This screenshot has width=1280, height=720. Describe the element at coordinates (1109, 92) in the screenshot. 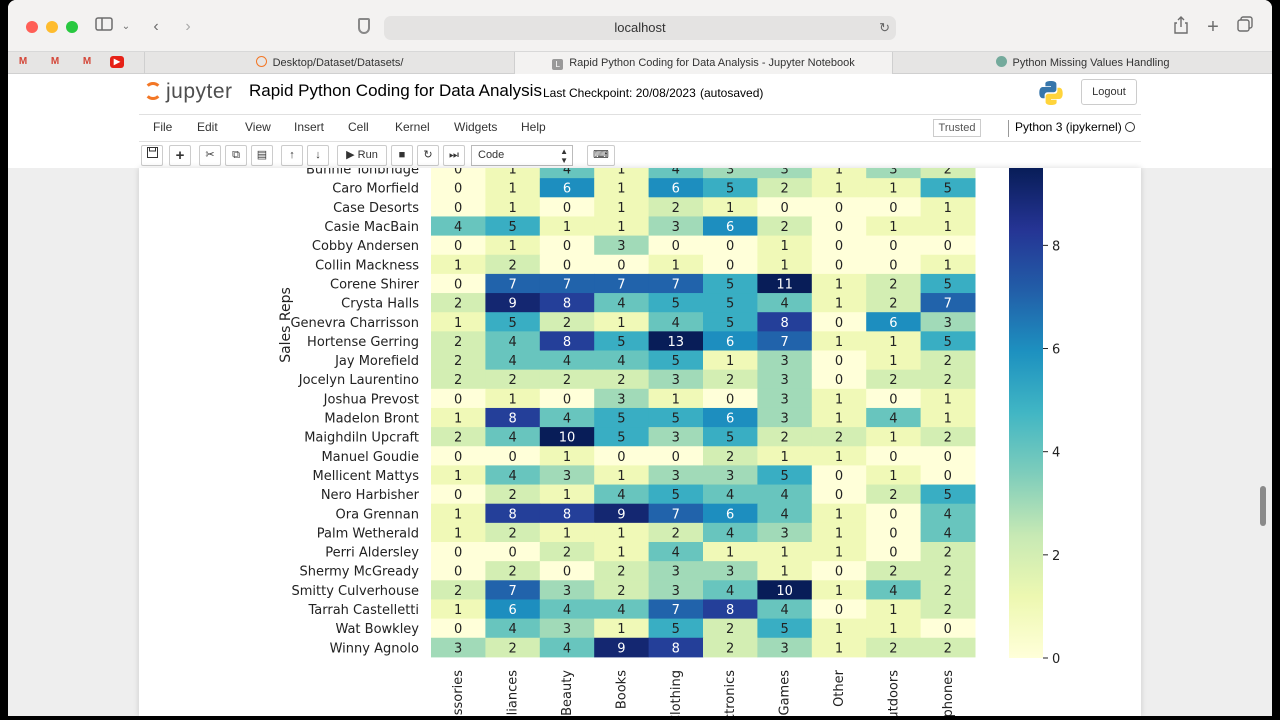

I see `logout-button: Logout` at that location.